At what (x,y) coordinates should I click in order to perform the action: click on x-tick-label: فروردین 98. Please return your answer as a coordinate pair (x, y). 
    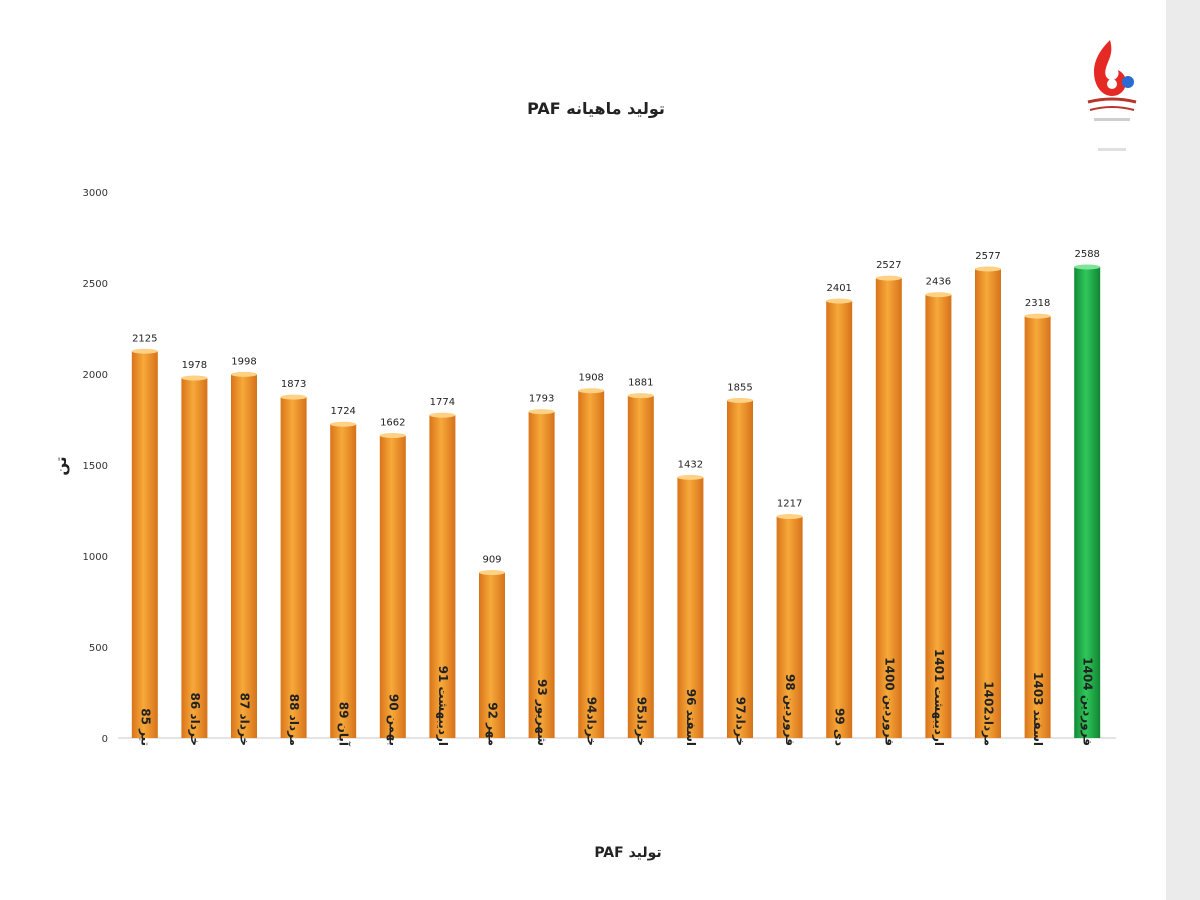
    Looking at the image, I should click on (789, 710).